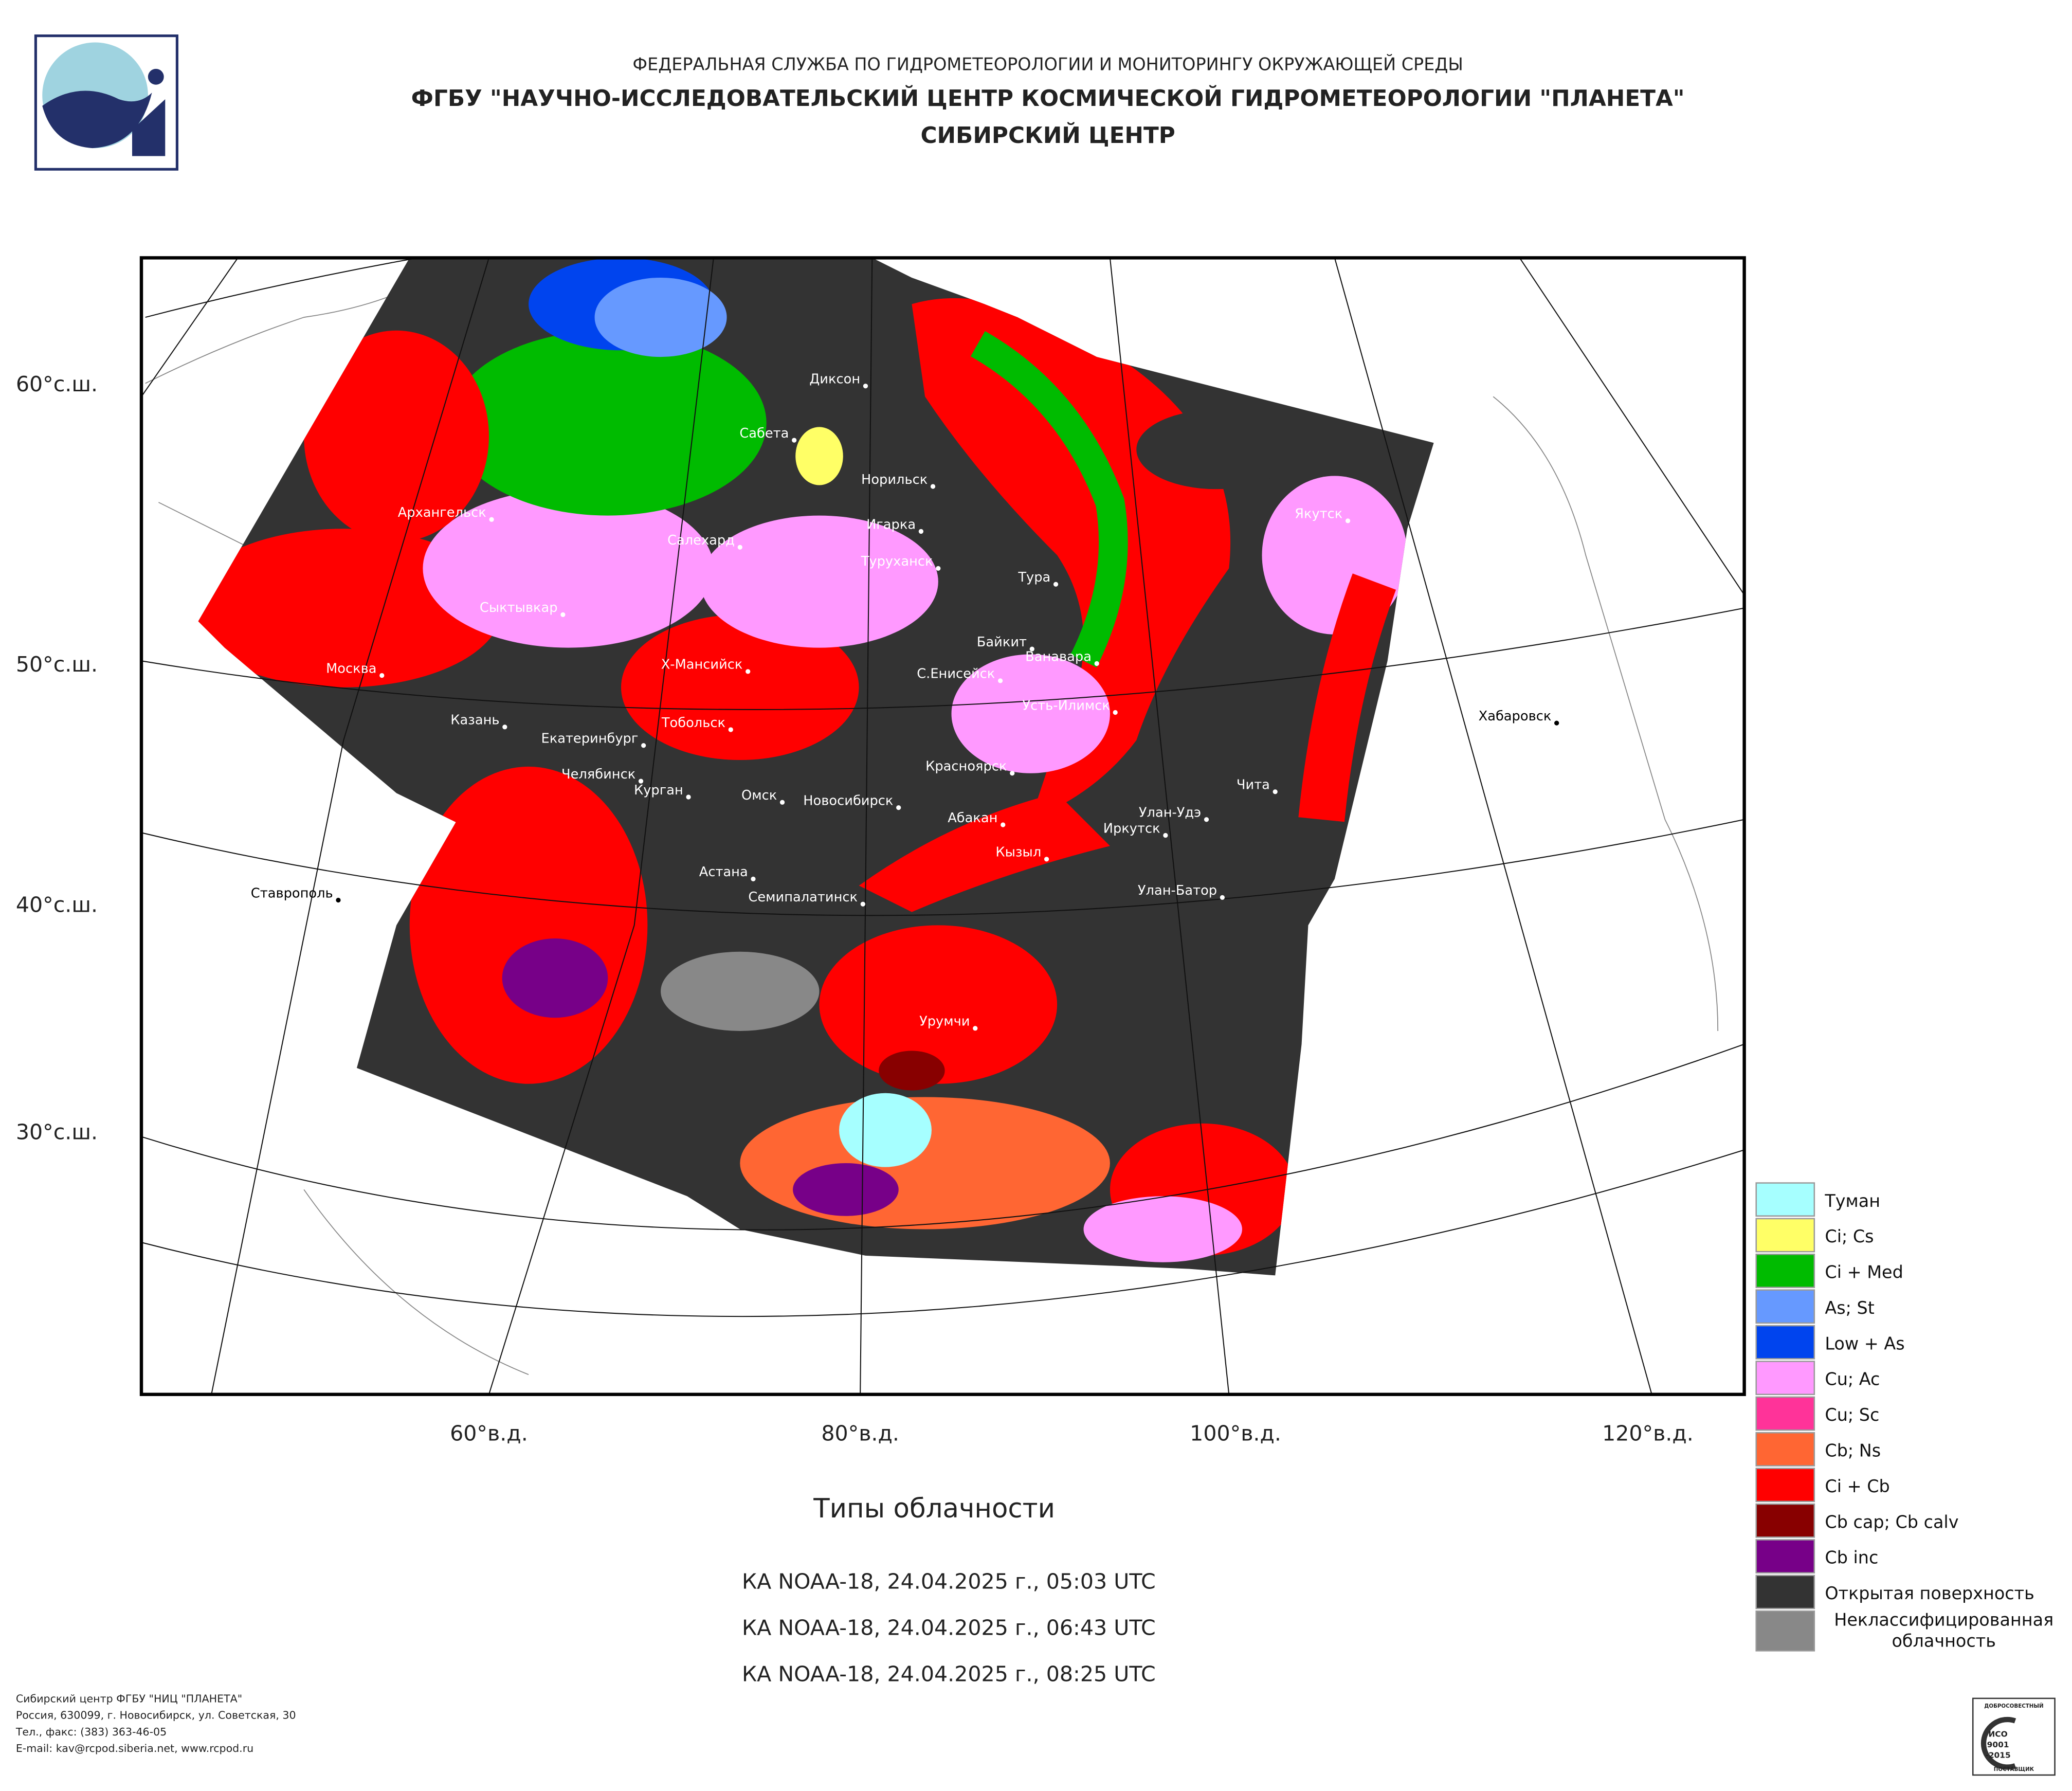 Image resolution: width=2072 pixels, height=1791 pixels. What do you see at coordinates (1852, 1201) in the screenshot?
I see `legend-label: Туман` at bounding box center [1852, 1201].